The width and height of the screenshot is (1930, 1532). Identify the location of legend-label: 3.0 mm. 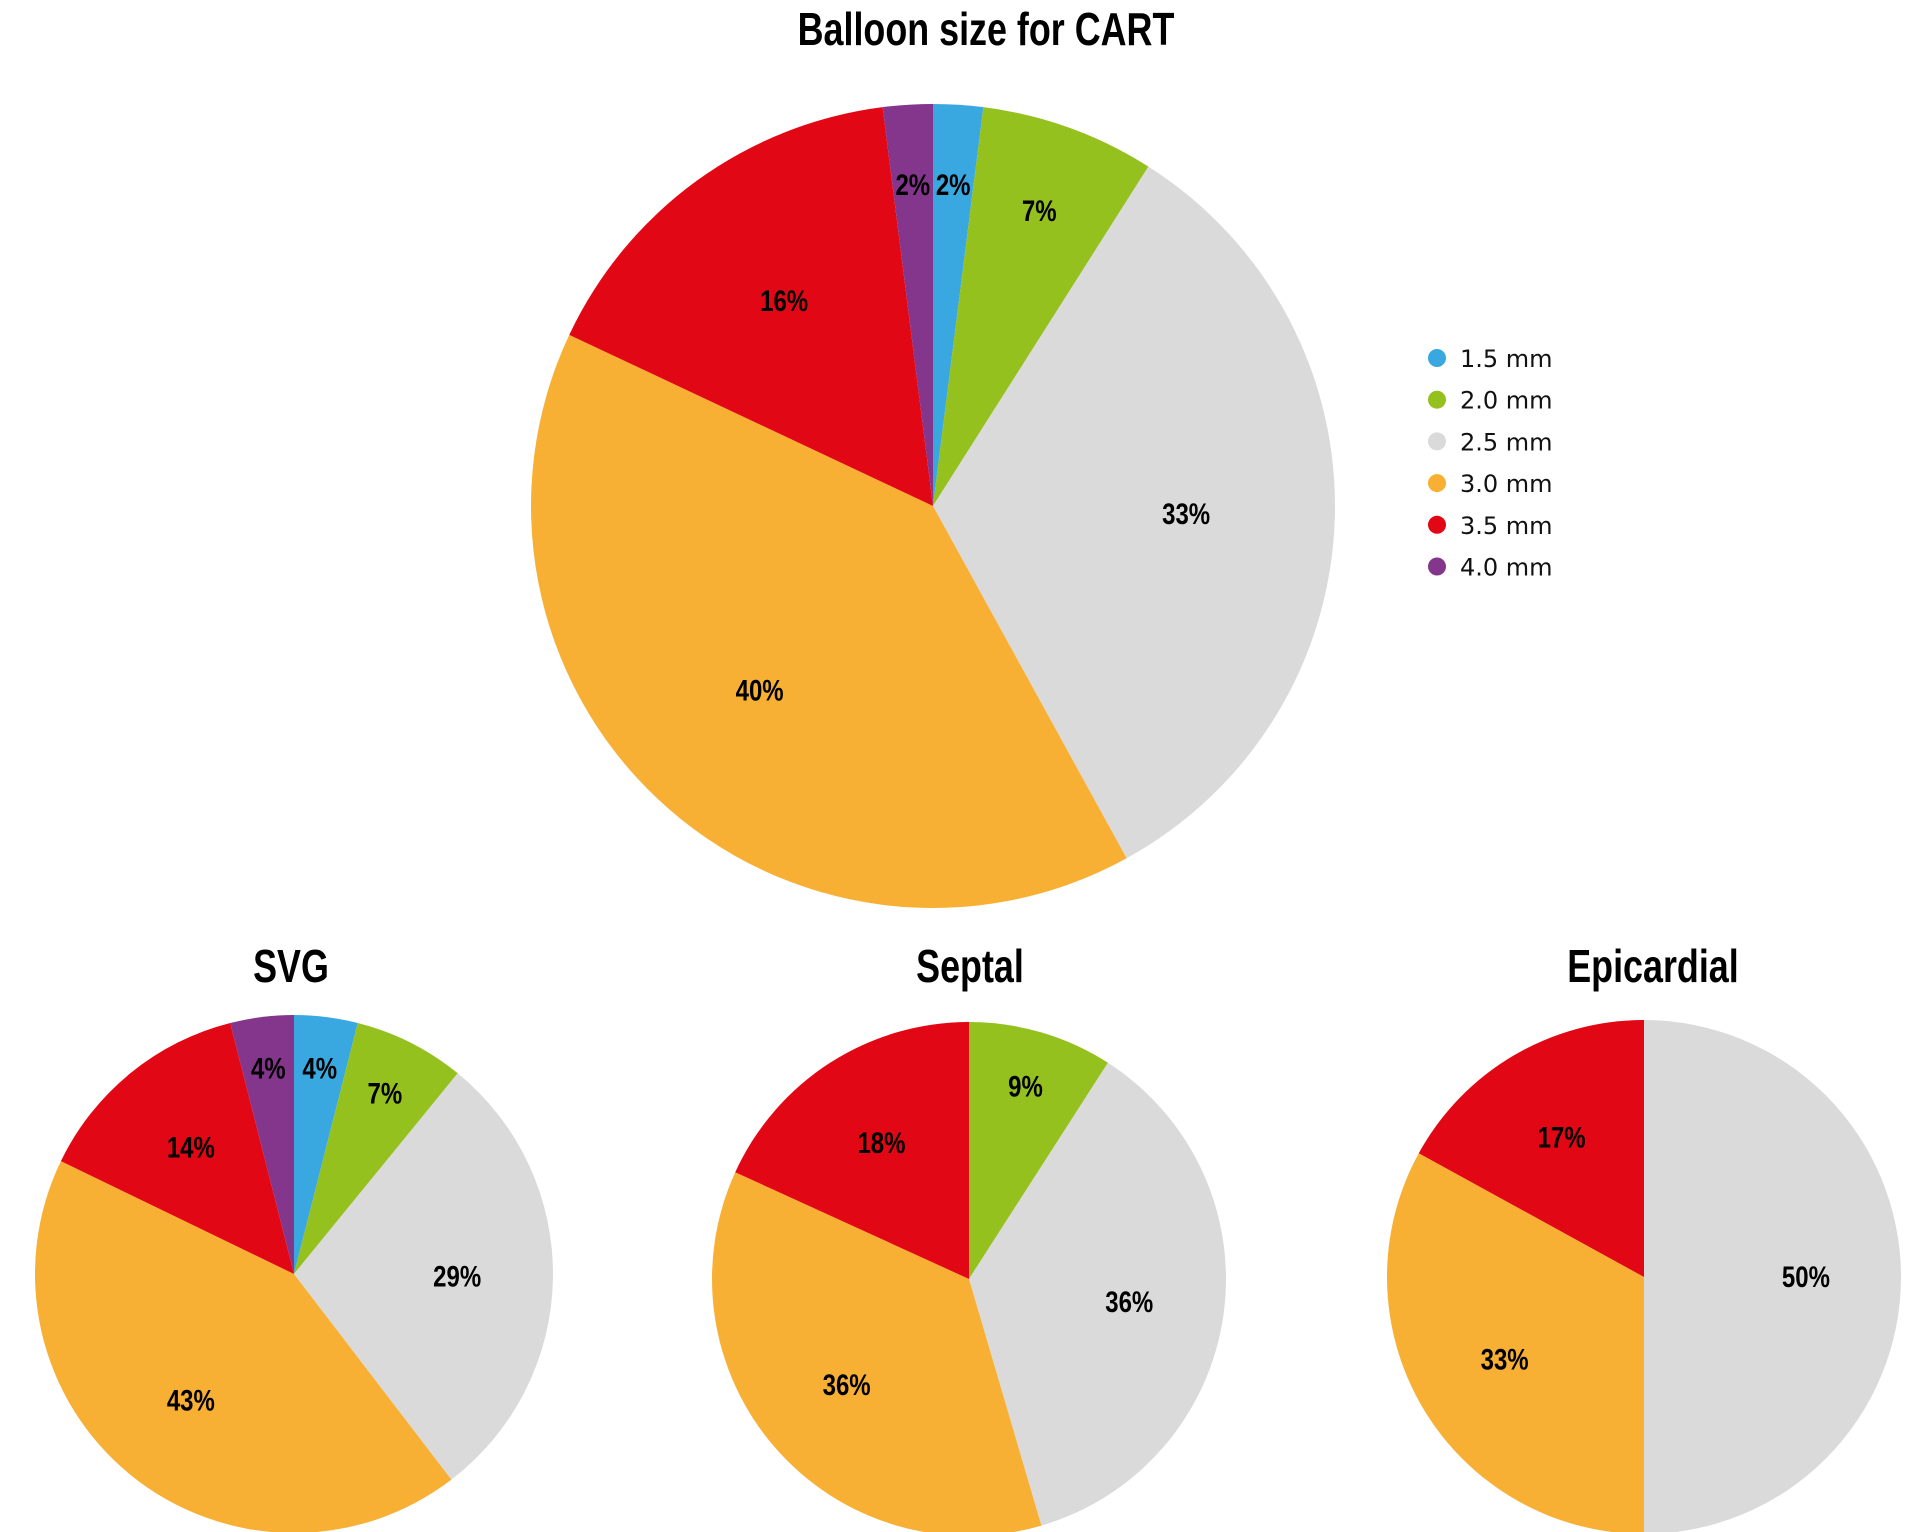
(1506, 484).